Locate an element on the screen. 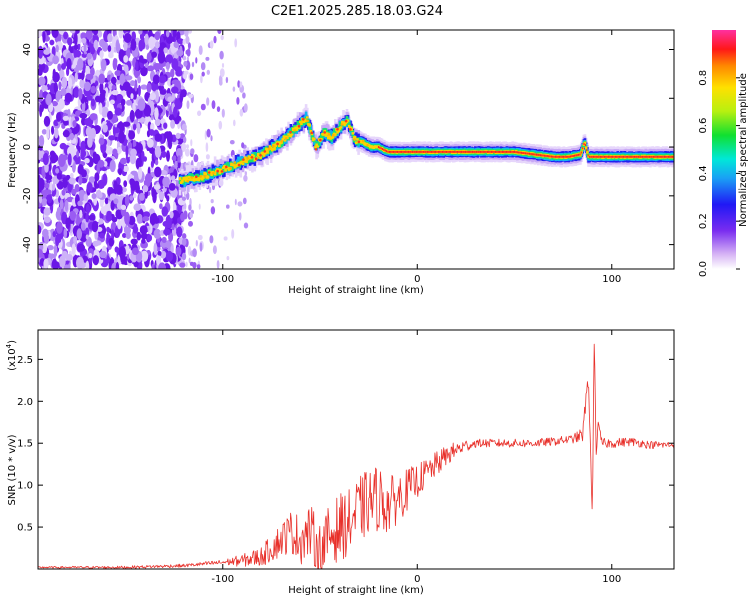 This screenshot has height=600, width=750. y-tick-label: 0 is located at coordinates (27, 147).